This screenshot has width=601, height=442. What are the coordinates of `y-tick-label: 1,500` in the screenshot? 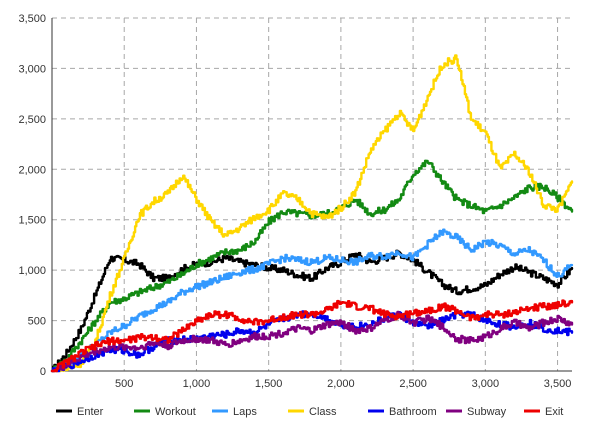 It's located at (32, 221).